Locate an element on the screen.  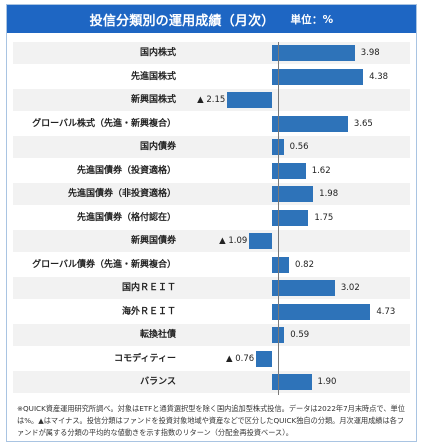
chart-row: バランス 1.90 is located at coordinates (211, 382).